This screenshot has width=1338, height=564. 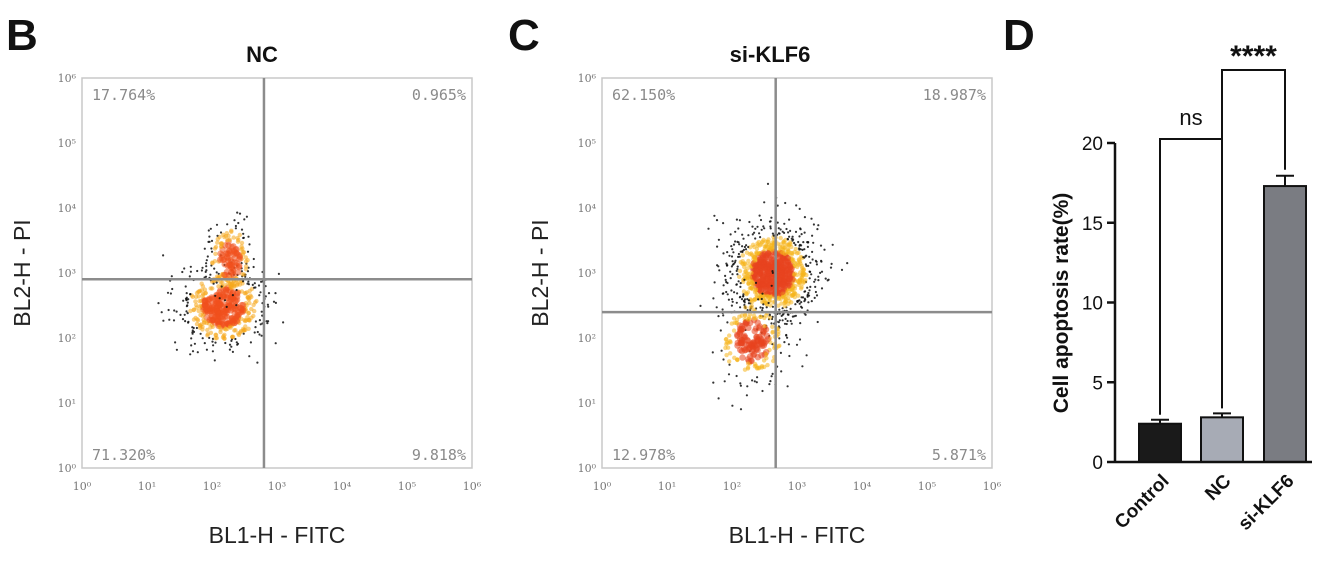 I want to click on bar-si-klf6, so click(x=1285, y=324).